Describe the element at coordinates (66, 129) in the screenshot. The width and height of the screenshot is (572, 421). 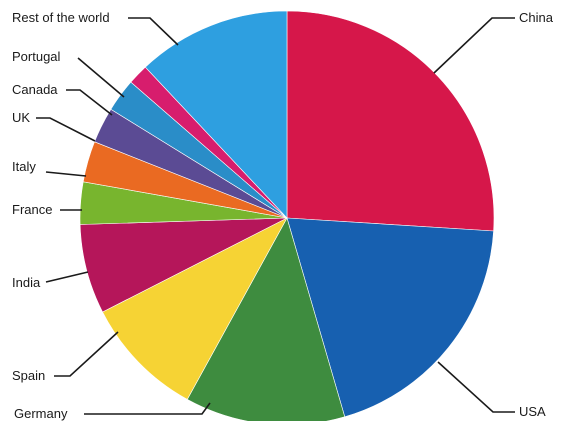
I see `leader-line-uk` at that location.